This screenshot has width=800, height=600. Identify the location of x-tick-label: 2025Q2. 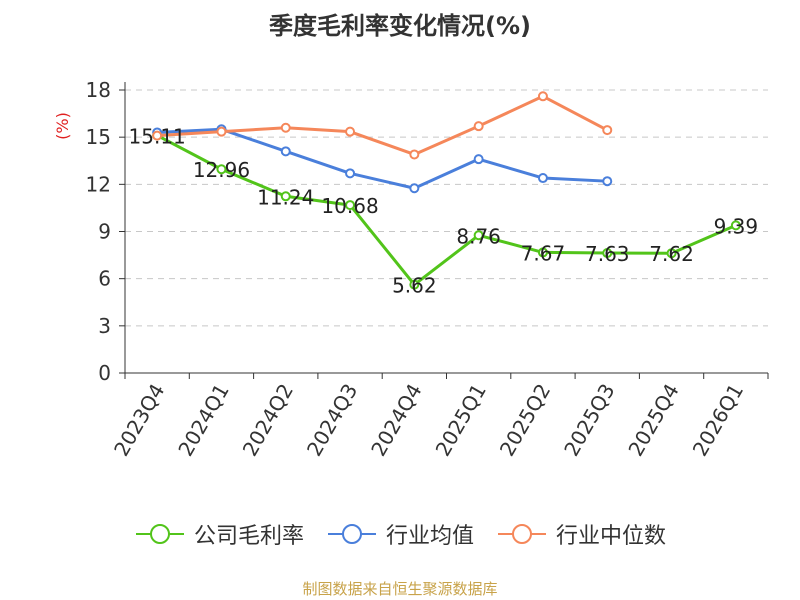
(525, 420).